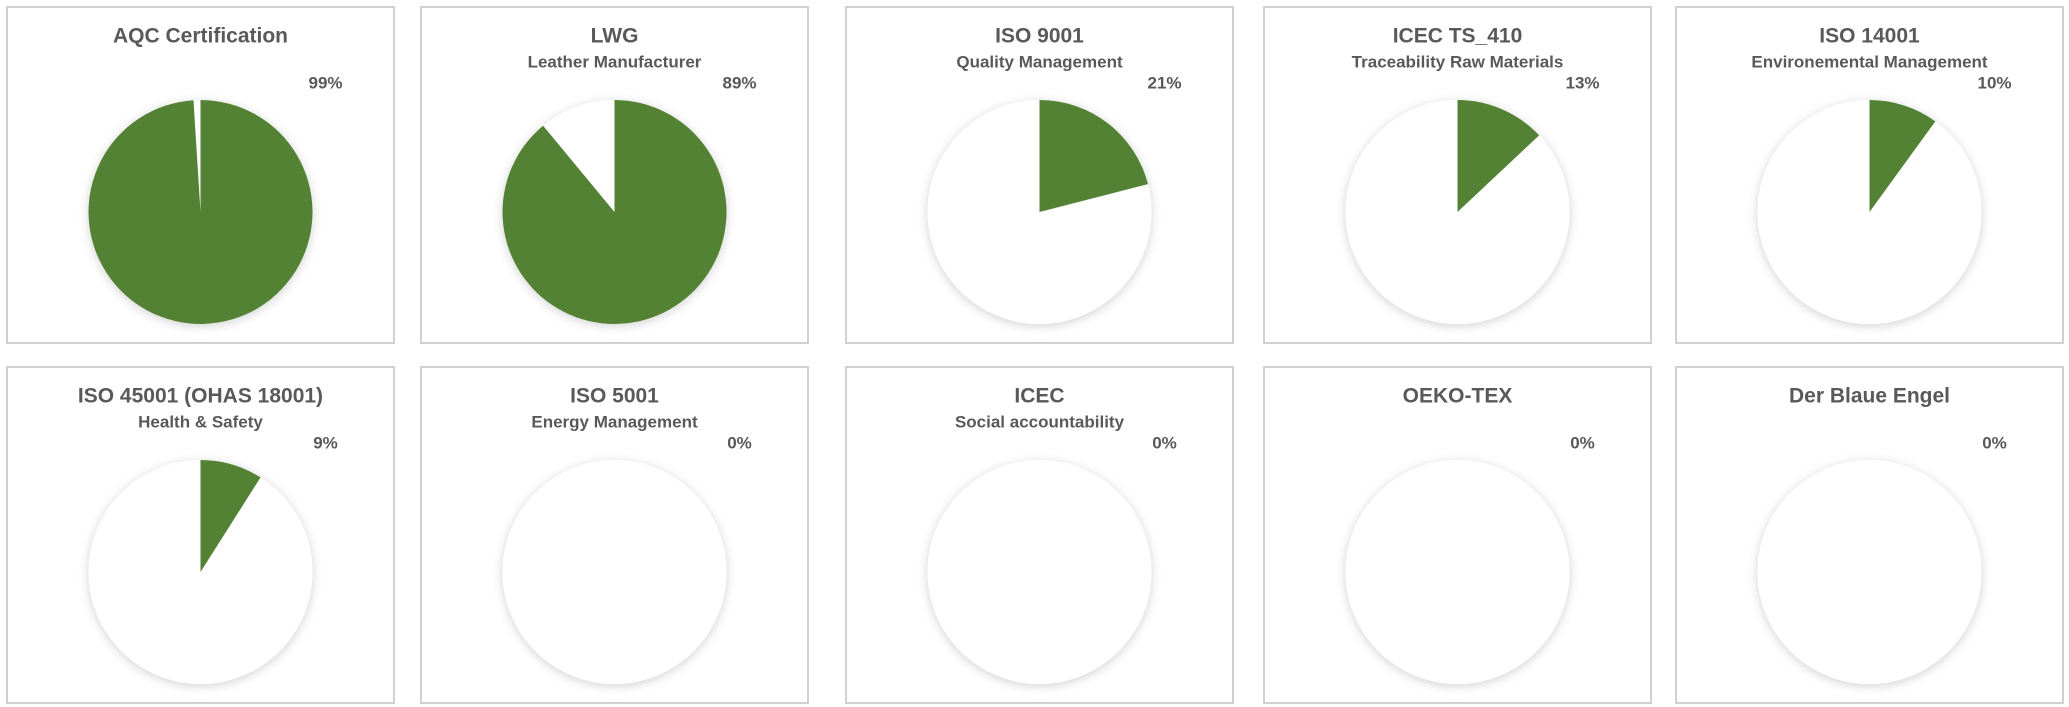 This screenshot has width=2069, height=707. Describe the element at coordinates (200, 36) in the screenshot. I see `chart-title: AQC Certification` at that location.